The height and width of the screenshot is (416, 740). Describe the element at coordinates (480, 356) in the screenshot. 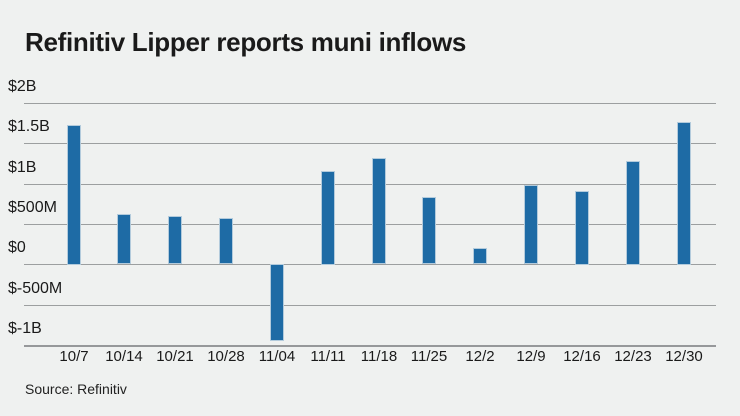

I see `x-tick-label: 12/2` at that location.